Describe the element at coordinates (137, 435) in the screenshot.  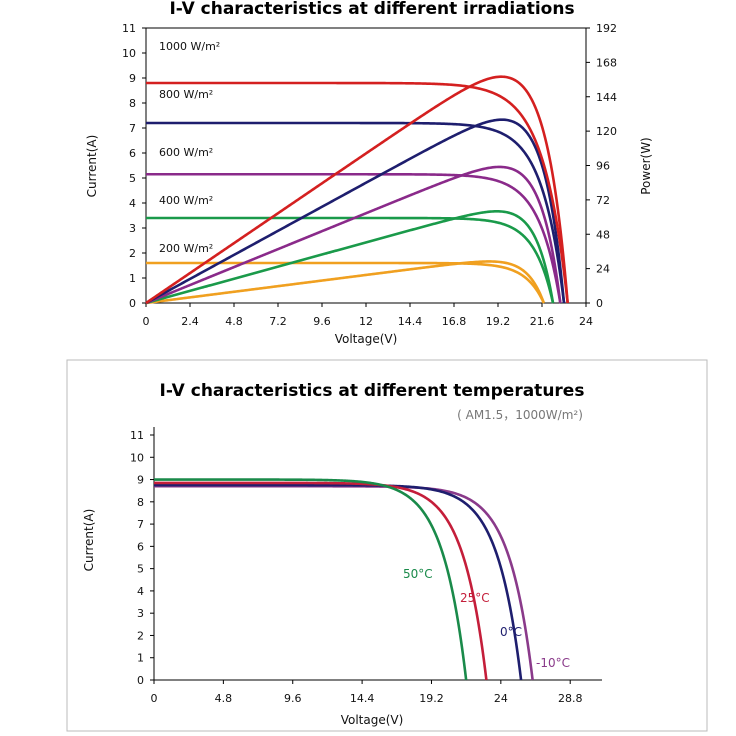
I see `temperature-y-tick-label: 11` at that location.